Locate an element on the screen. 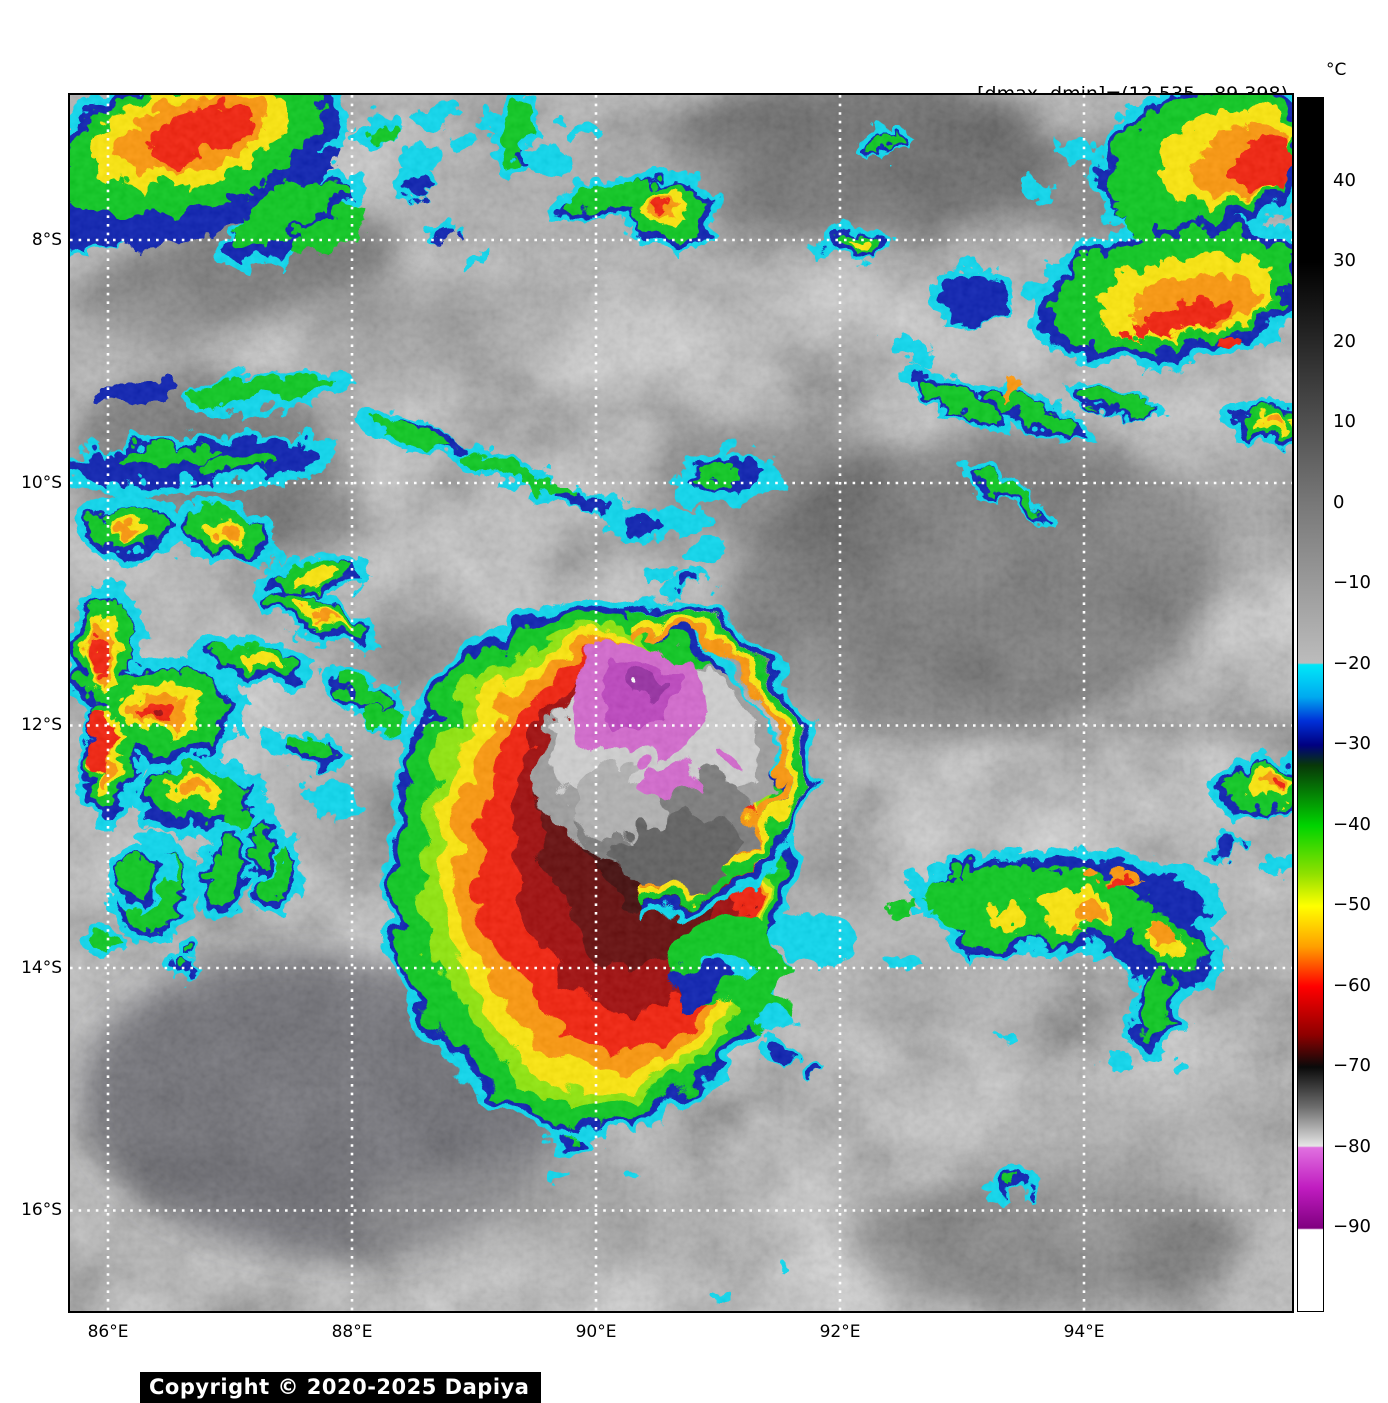  colorbar-tick-label: −70 is located at coordinates (1352, 1066).